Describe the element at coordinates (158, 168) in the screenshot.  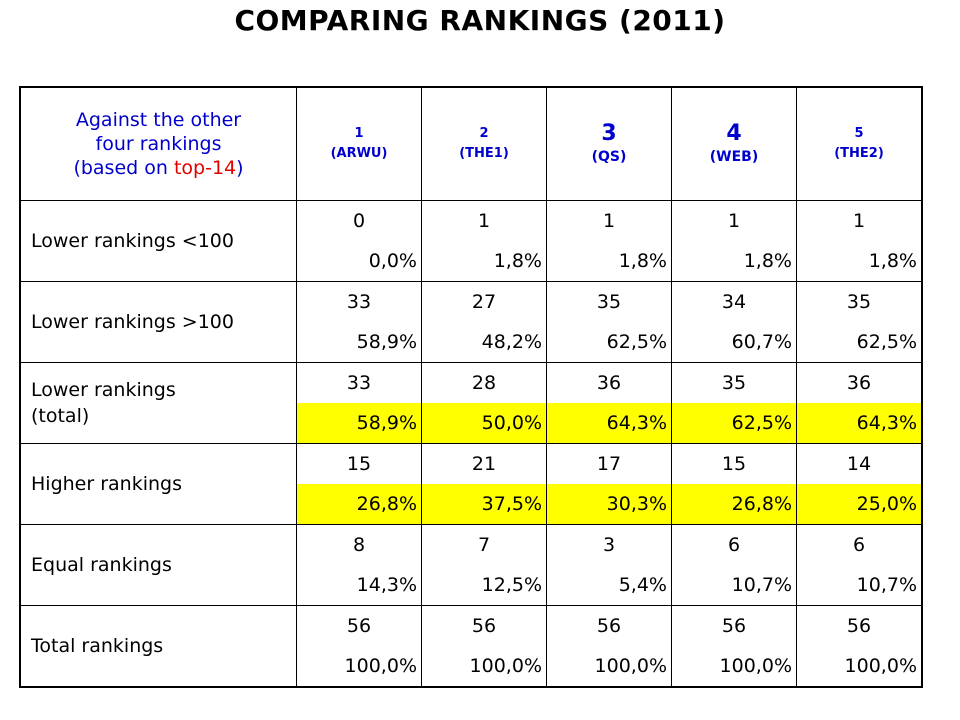
I see `corner-line-3: (based on top-14)` at that location.